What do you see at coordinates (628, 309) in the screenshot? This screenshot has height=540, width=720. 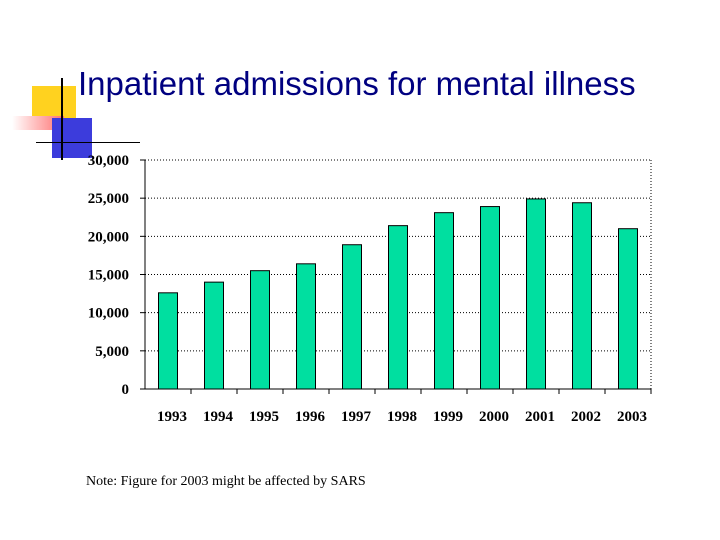 I see `bar-2003` at bounding box center [628, 309].